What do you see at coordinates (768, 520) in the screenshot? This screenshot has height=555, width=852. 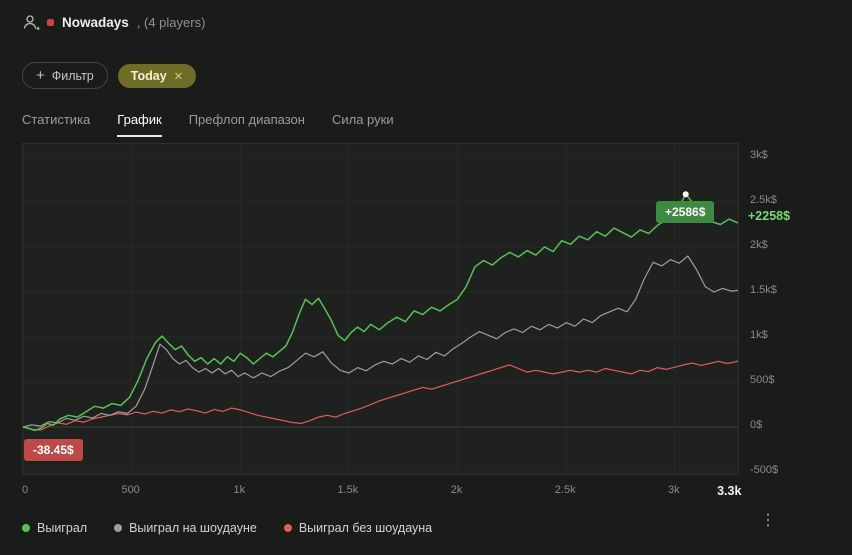 I see `more-options-icon: ⋮` at bounding box center [768, 520].